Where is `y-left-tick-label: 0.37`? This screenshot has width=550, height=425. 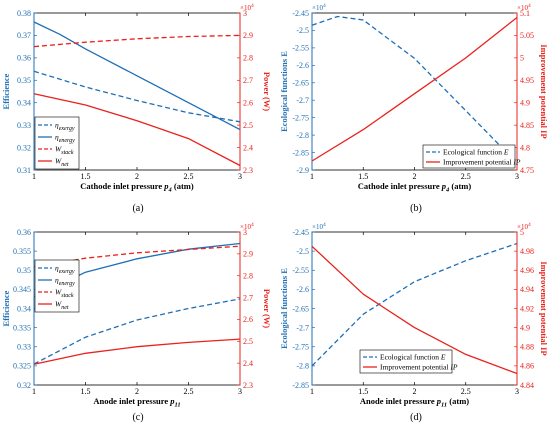 y-left-tick-label: 0.37 is located at coordinates (24, 35).